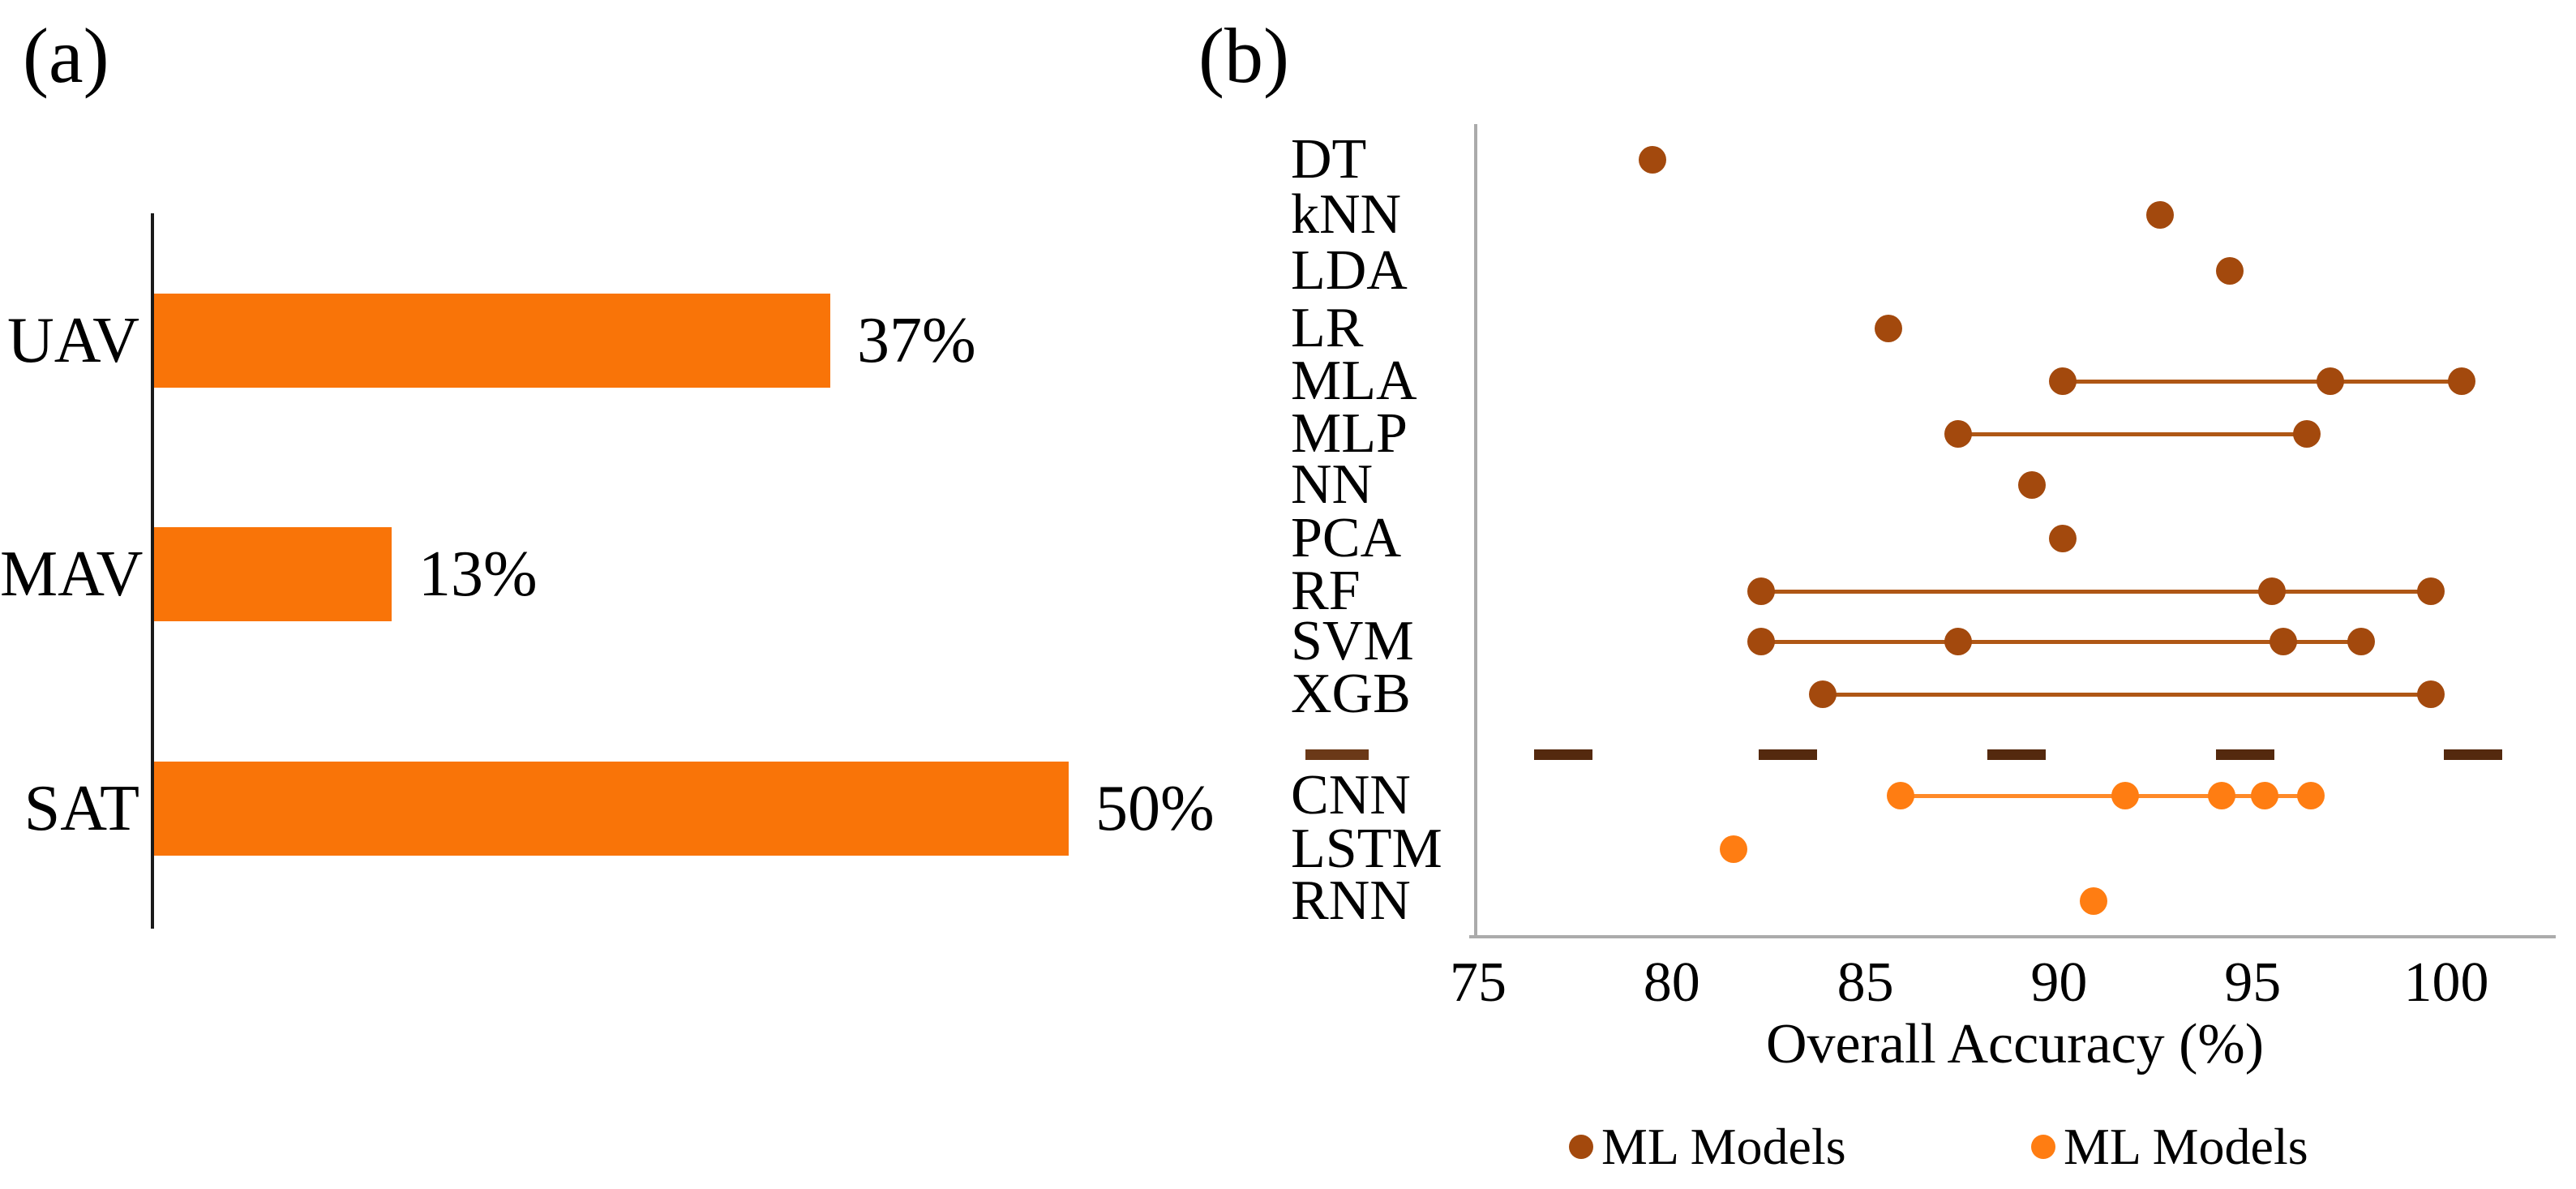  Describe the element at coordinates (916, 340) in the screenshot. I see `bar-value-label: 37%` at that location.